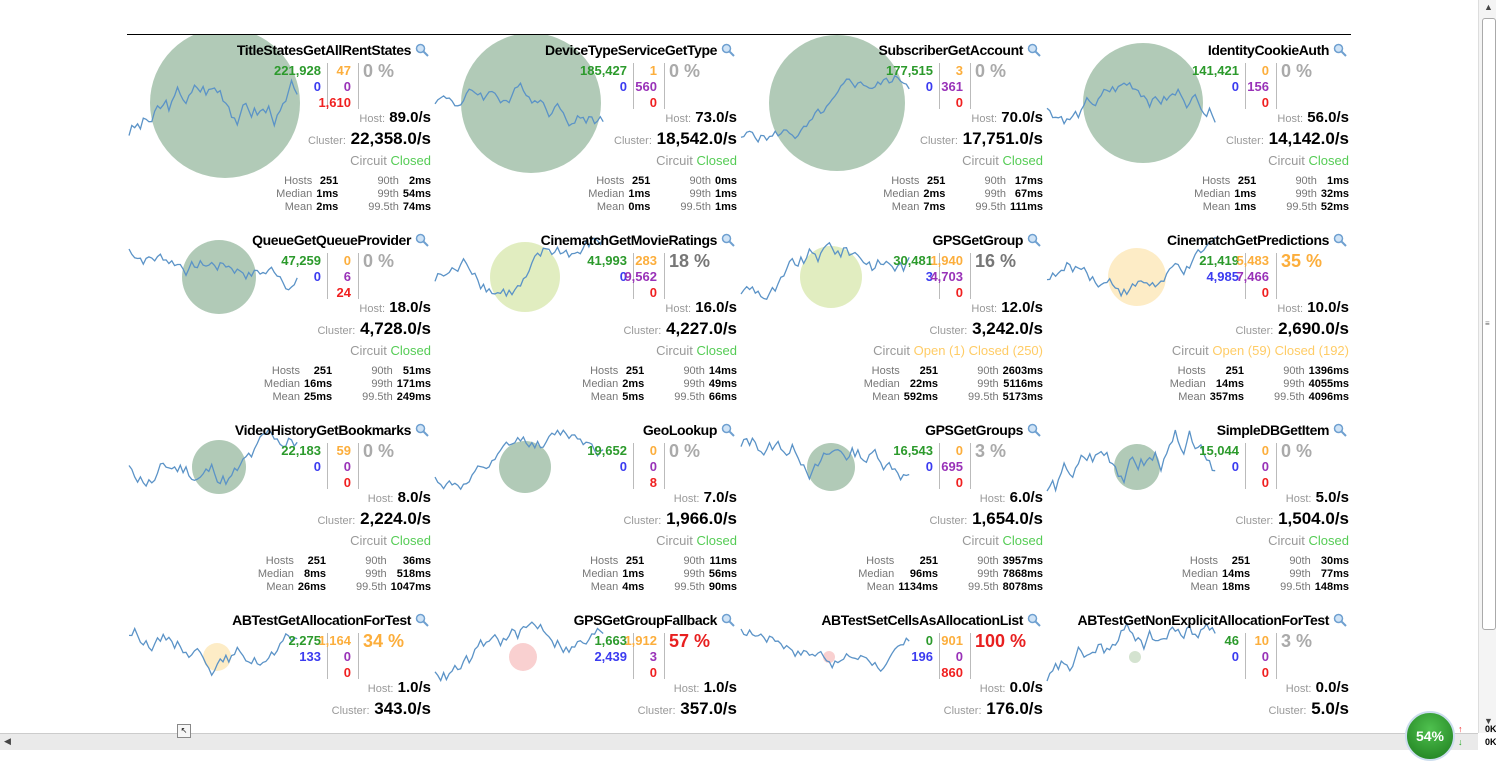 This screenshot has width=1496, height=761. What do you see at coordinates (395, 307) in the screenshot?
I see `host-rate: Host: 18.0/s` at bounding box center [395, 307].